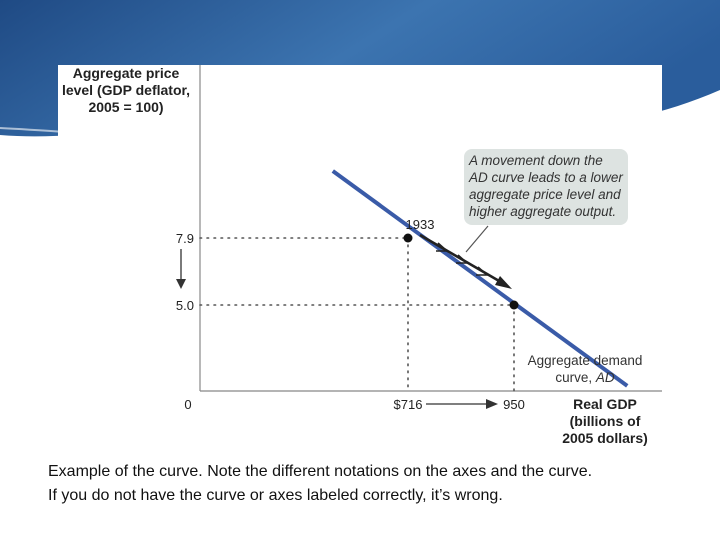 The image size is (720, 540). I want to click on annotation-line: higher aggregate output., so click(543, 211).